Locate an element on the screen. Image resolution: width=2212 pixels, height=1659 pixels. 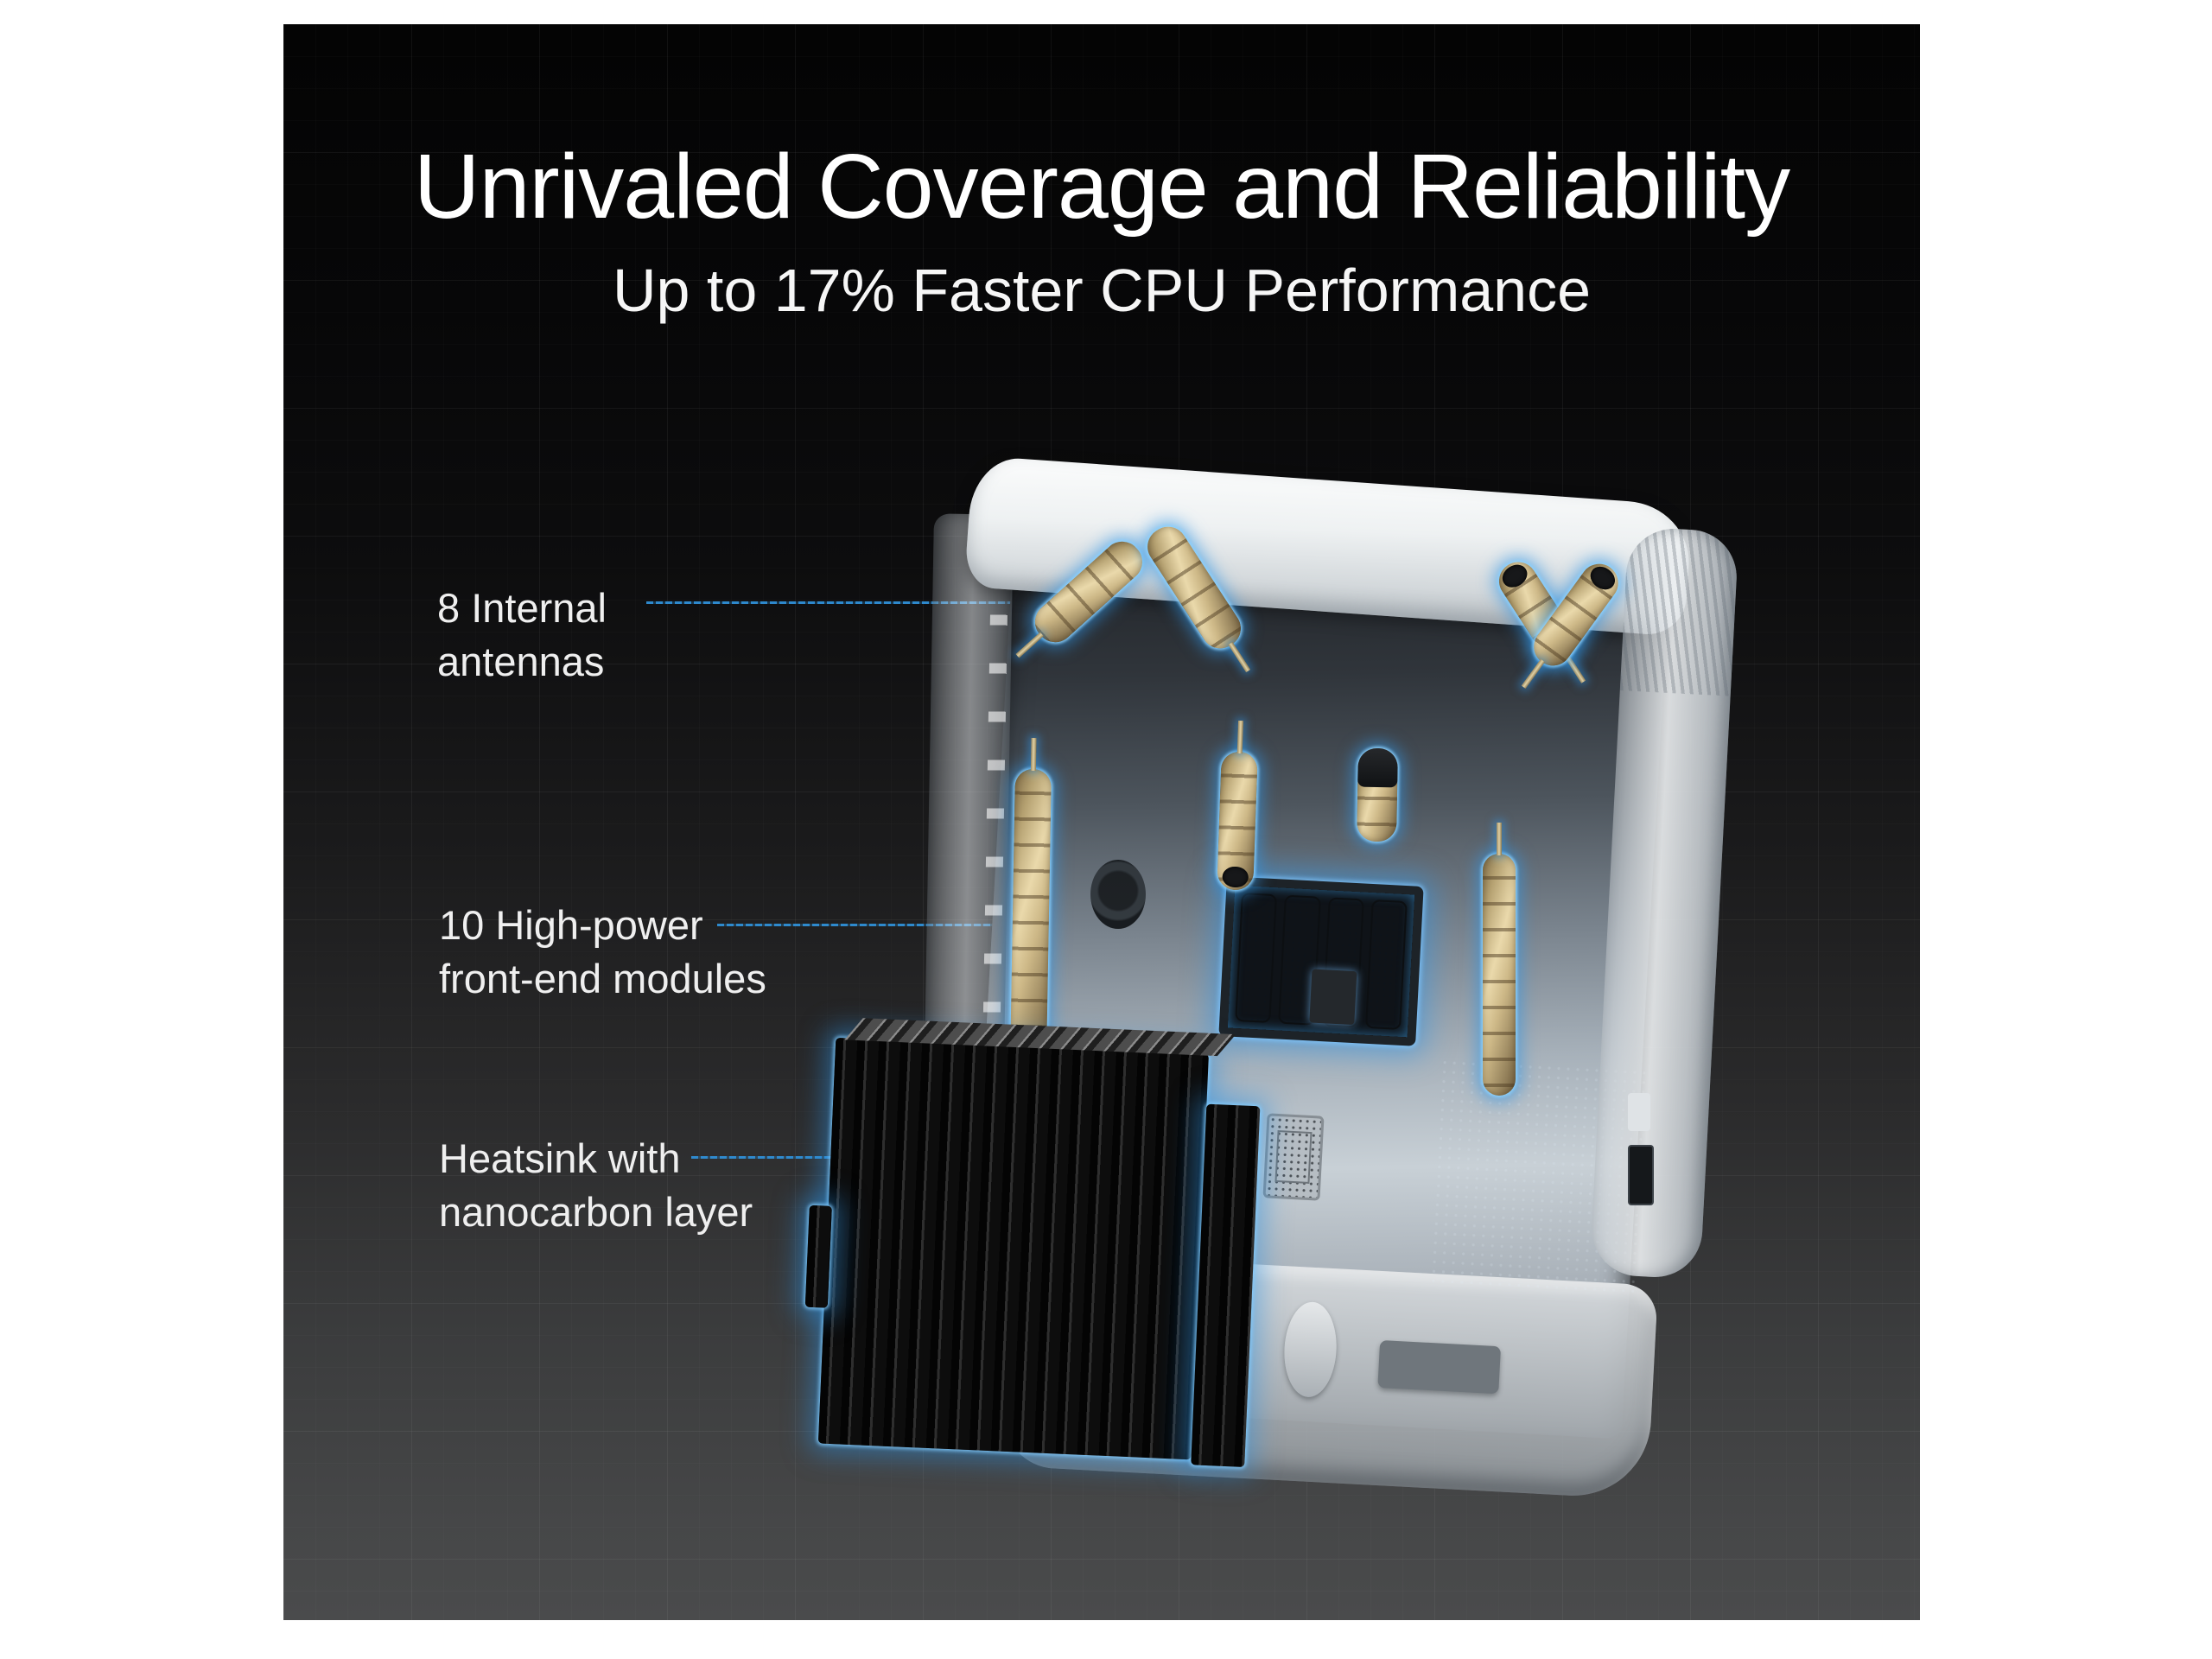
heatsink-fins is located at coordinates (1013, 1248).